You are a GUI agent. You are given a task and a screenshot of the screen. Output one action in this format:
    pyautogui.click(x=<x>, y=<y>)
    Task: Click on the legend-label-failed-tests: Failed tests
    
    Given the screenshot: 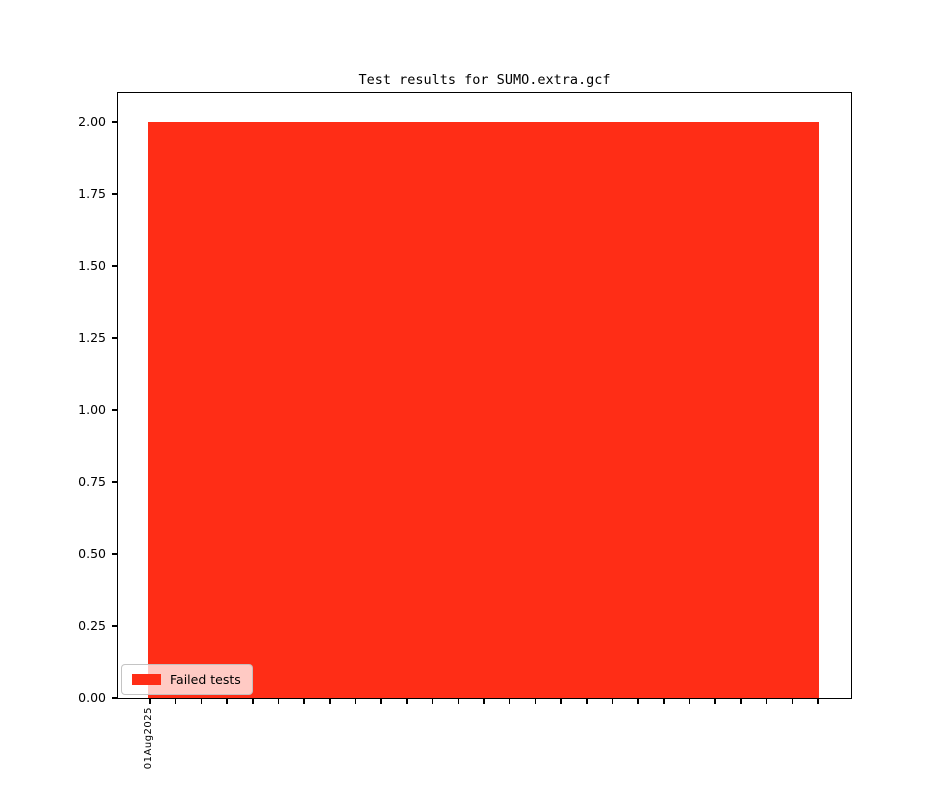 What is the action you would take?
    pyautogui.click(x=205, y=679)
    